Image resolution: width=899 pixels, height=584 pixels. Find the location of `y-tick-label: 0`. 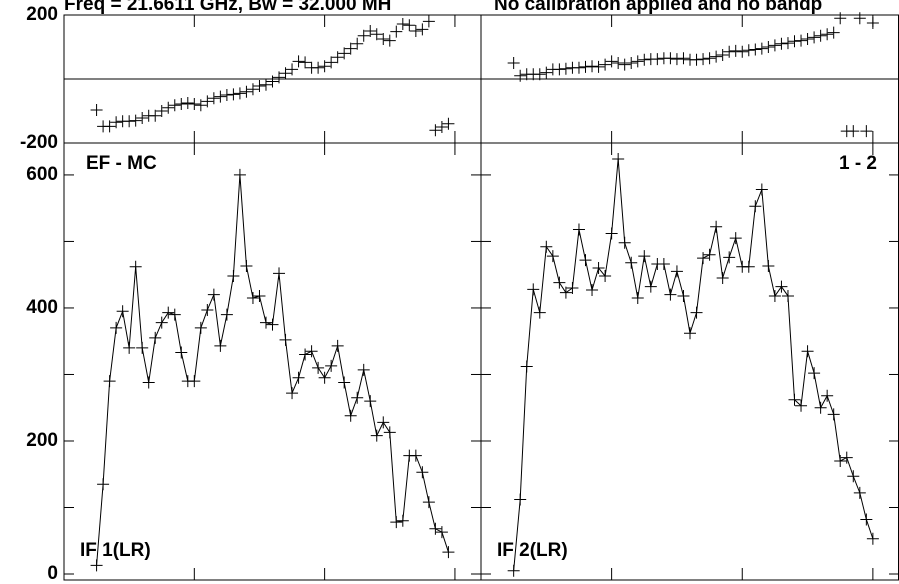

y-tick-label: 0 is located at coordinates (52, 573).